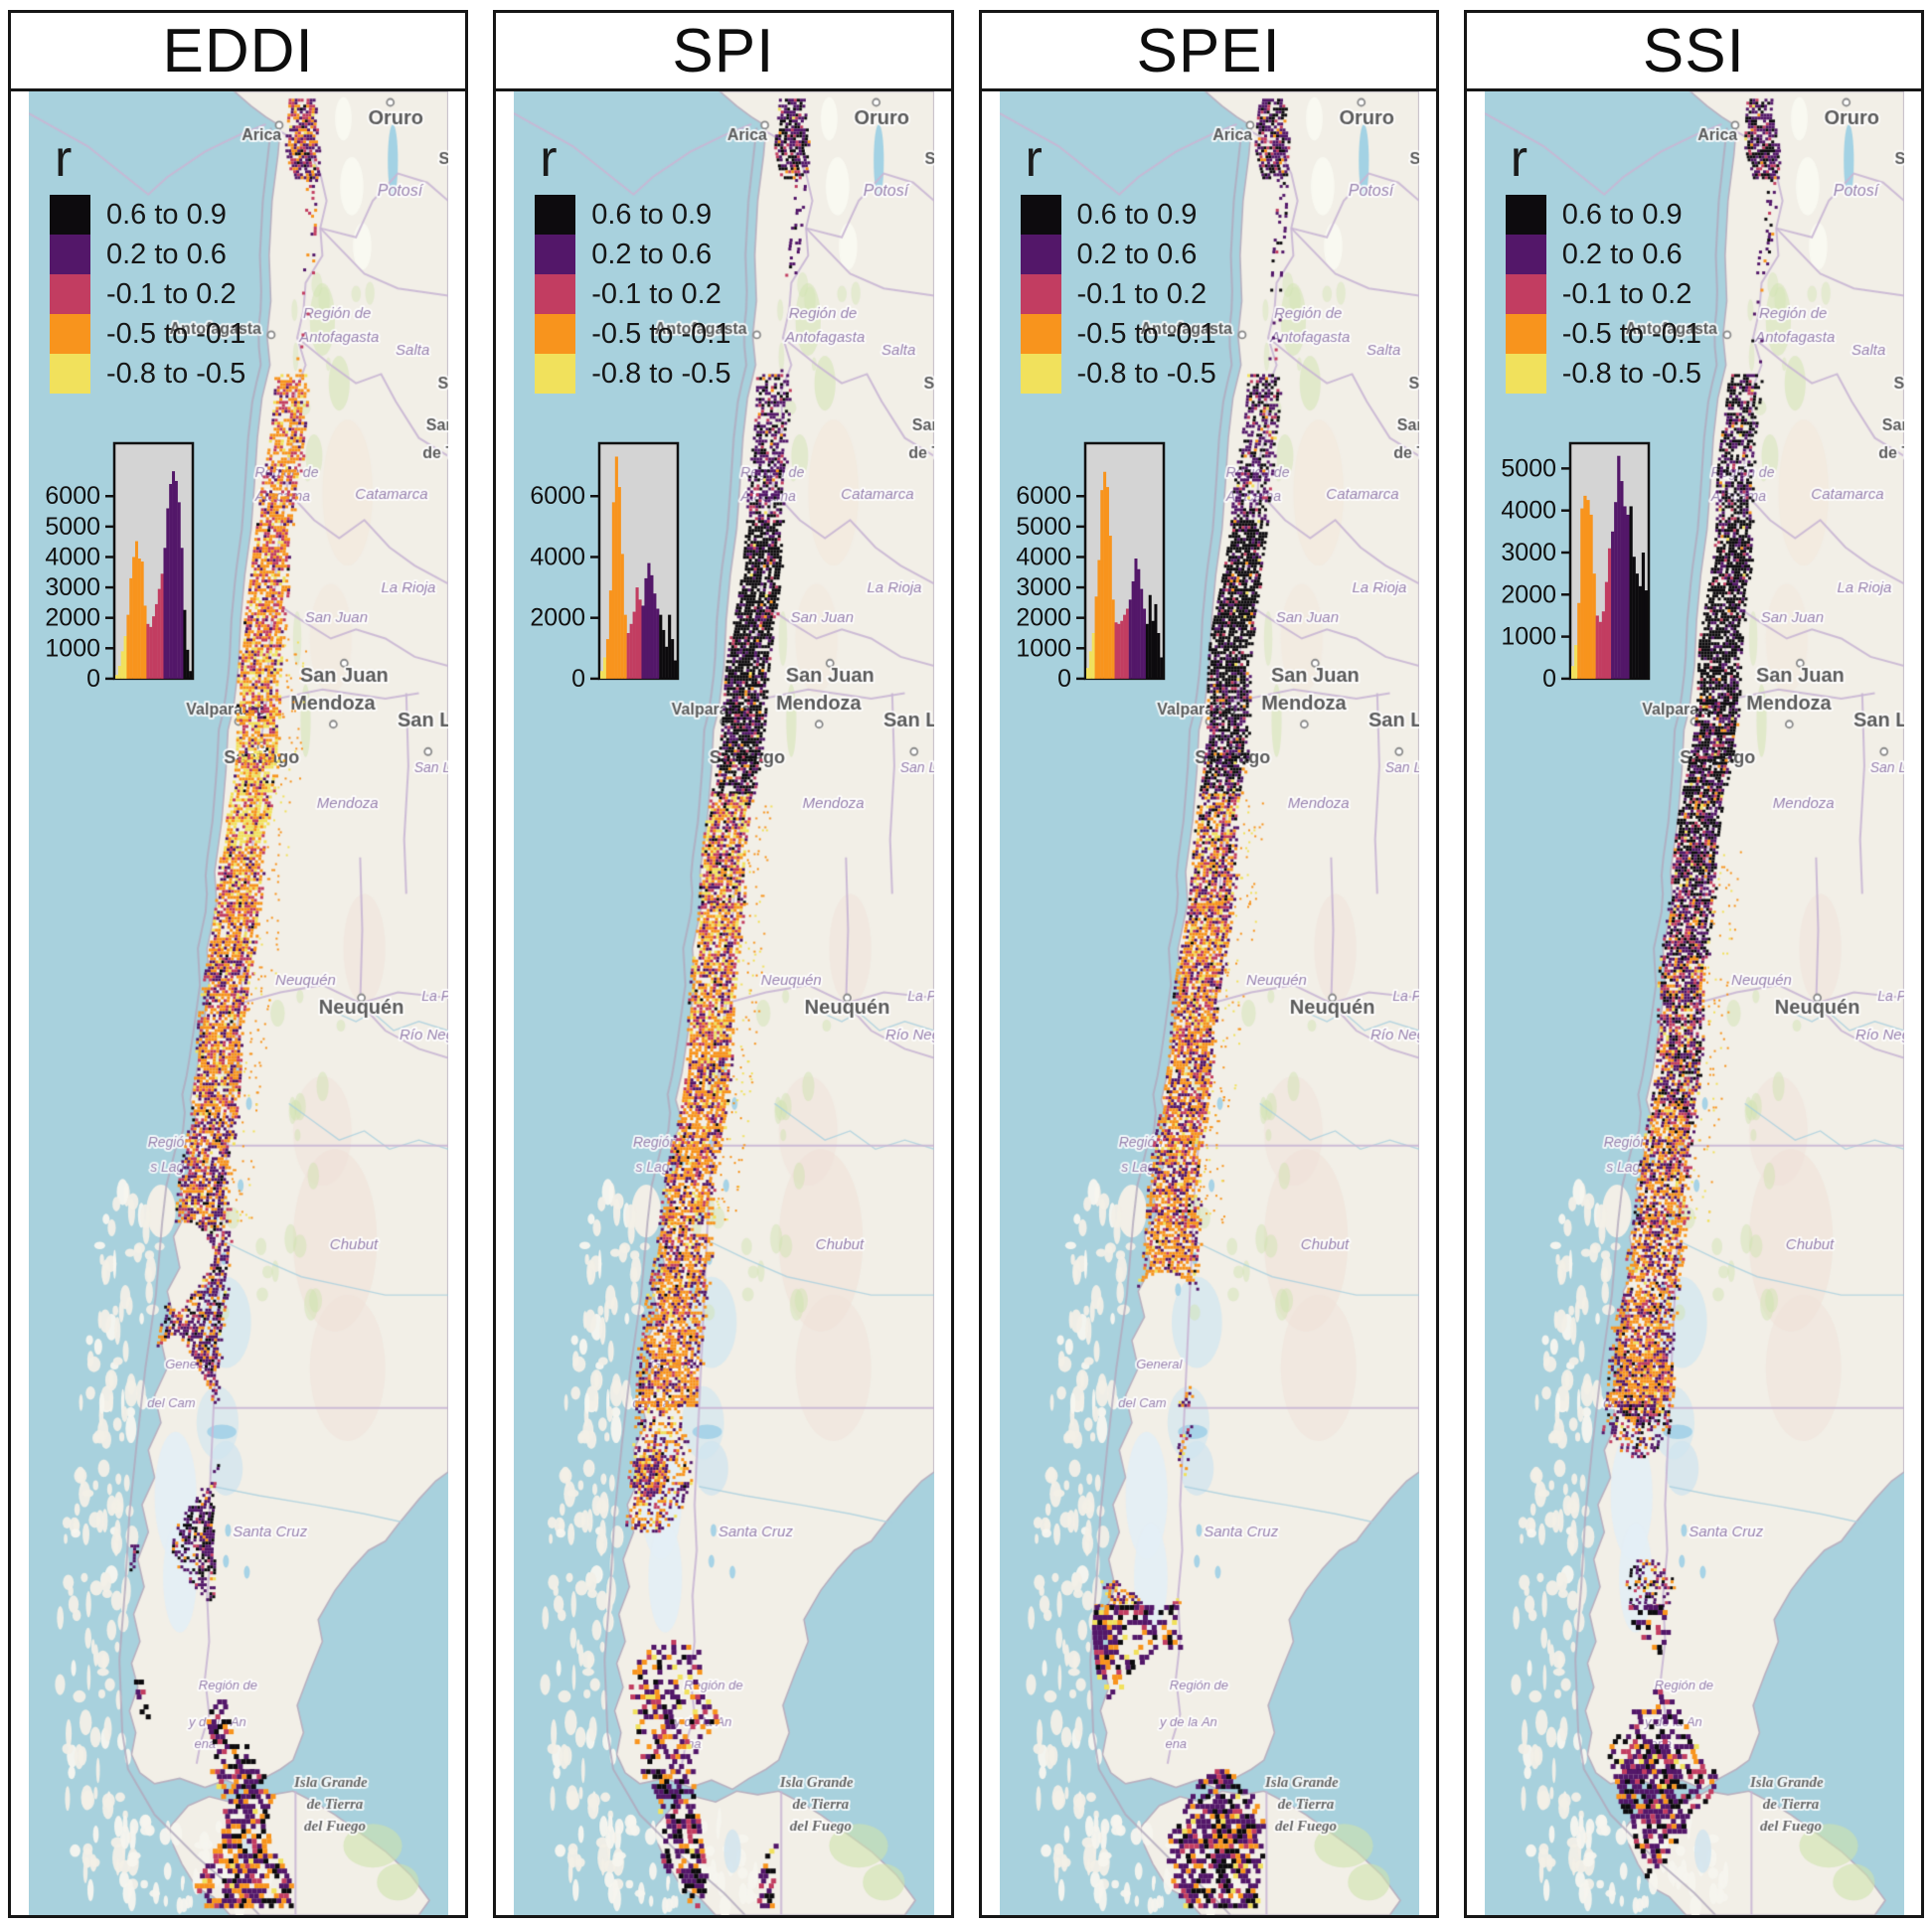  I want to click on panel-title-spei: SPEI, so click(1208, 52).